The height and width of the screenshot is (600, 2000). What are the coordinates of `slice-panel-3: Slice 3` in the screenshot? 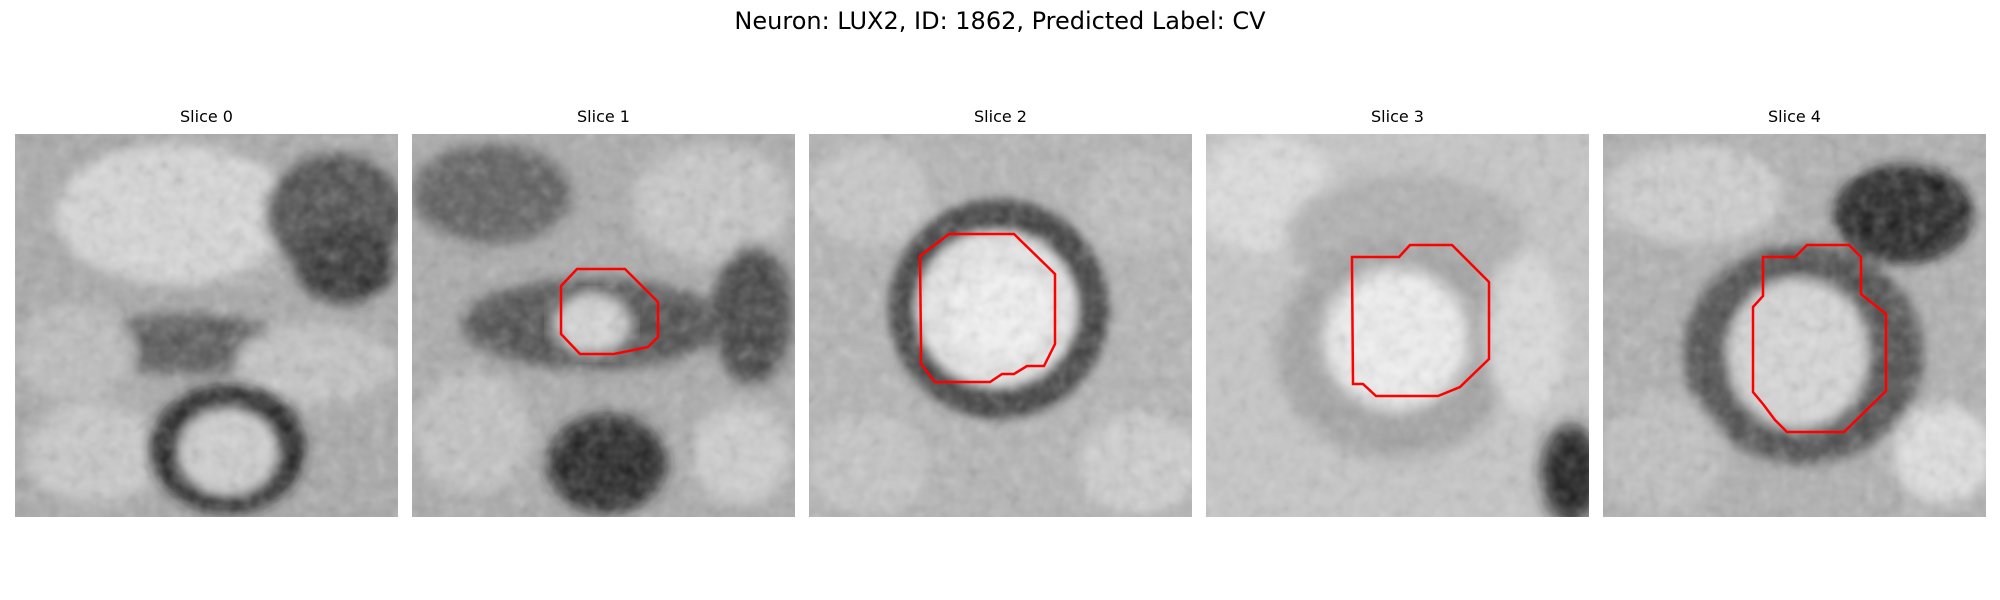 It's located at (1397, 312).